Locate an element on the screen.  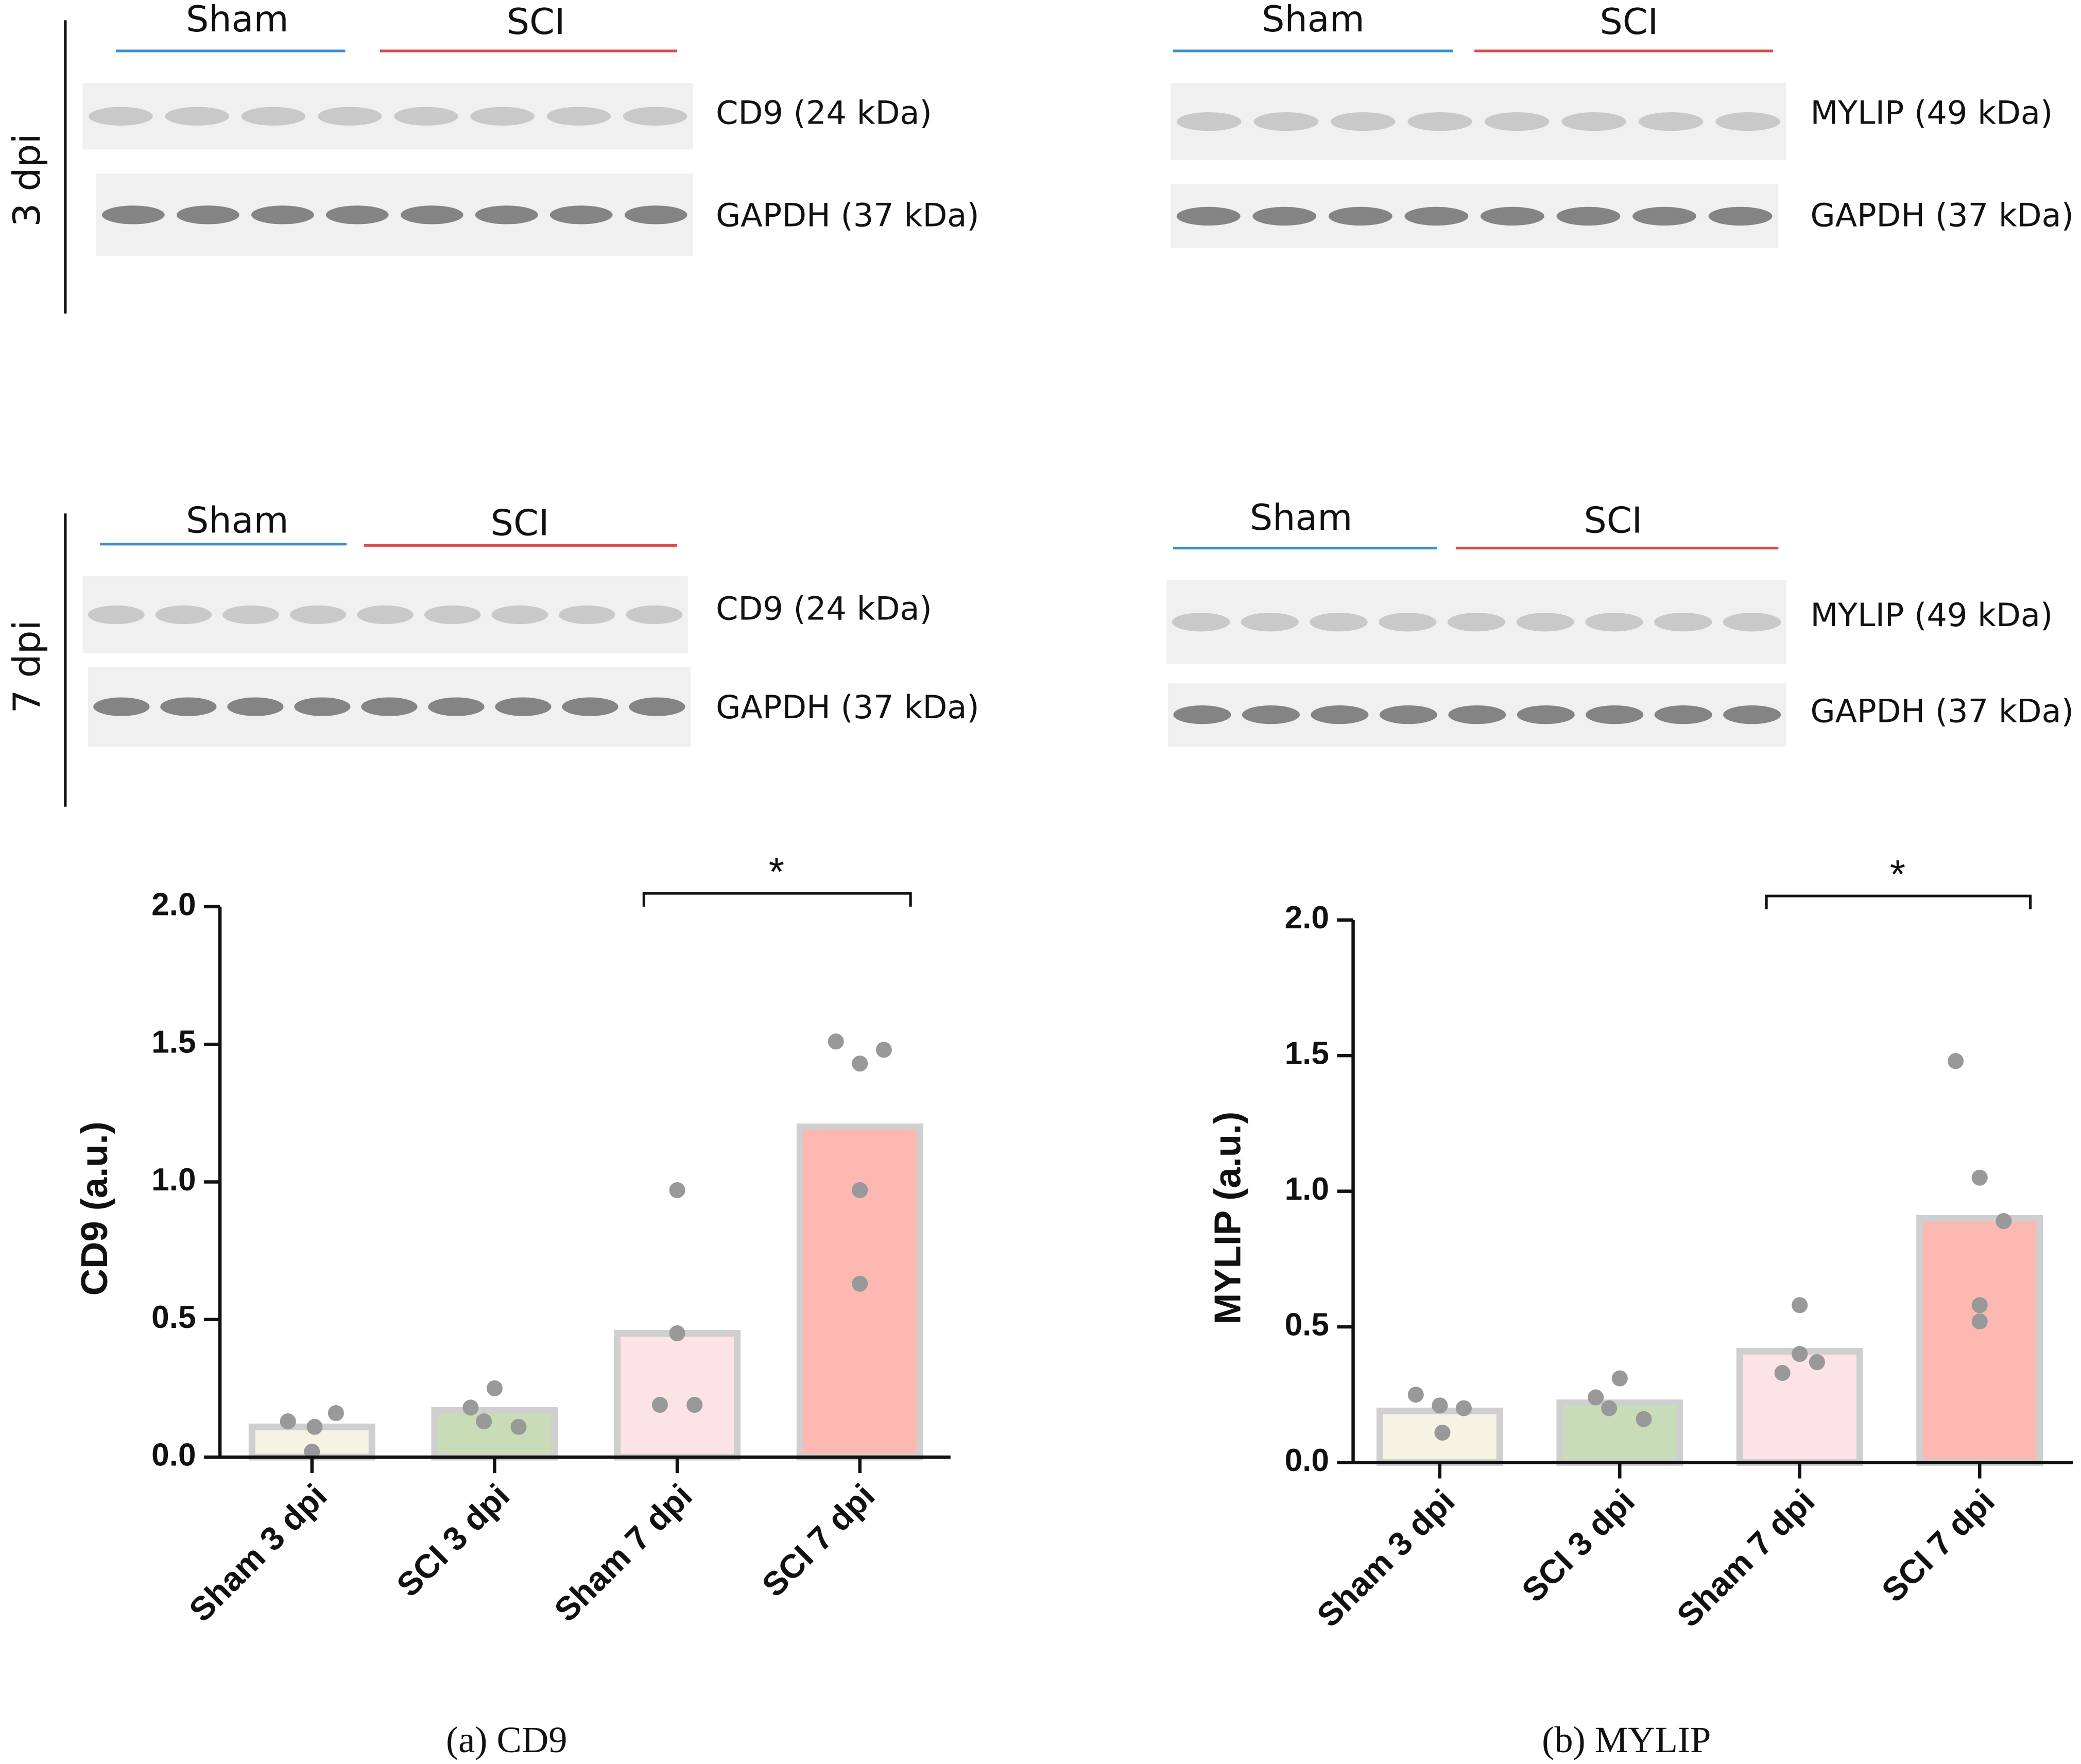
y-tick-label: 1.5 is located at coordinates (173, 1042).